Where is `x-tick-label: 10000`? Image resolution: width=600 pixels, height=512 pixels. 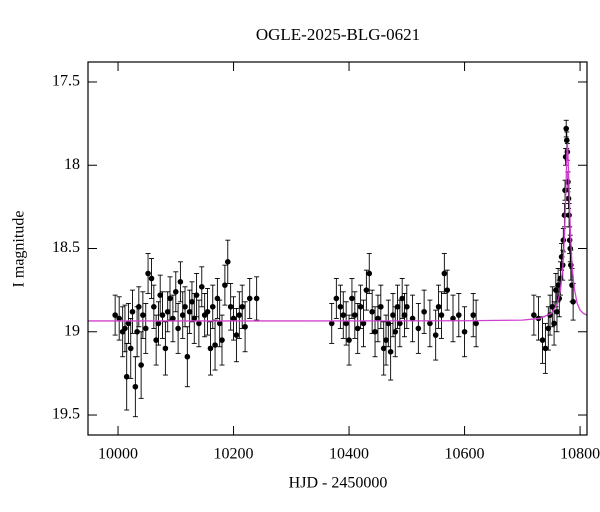
x-tick-label: 10000 is located at coordinates (118, 454).